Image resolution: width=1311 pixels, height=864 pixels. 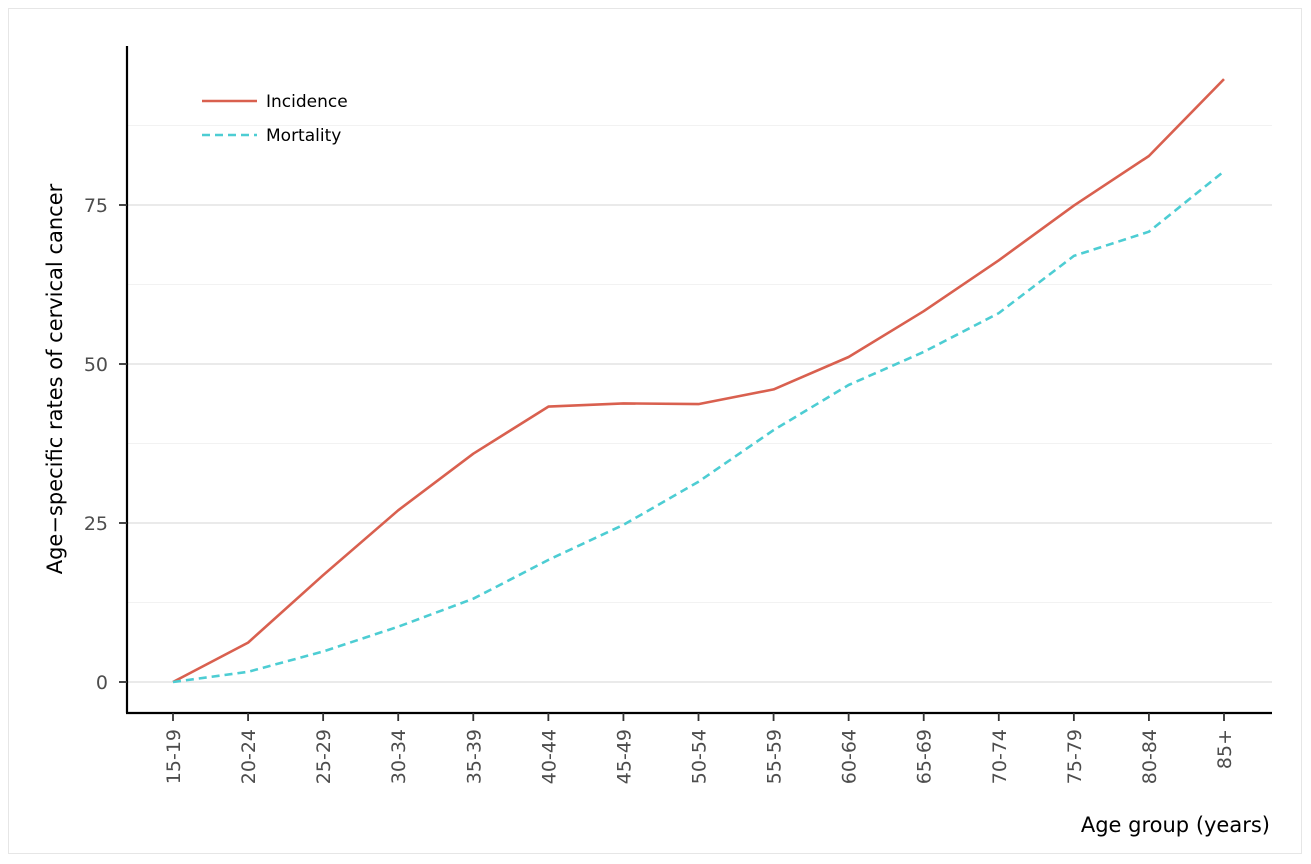 What do you see at coordinates (549, 756) in the screenshot?
I see `x-tick-label: 40-44` at bounding box center [549, 756].